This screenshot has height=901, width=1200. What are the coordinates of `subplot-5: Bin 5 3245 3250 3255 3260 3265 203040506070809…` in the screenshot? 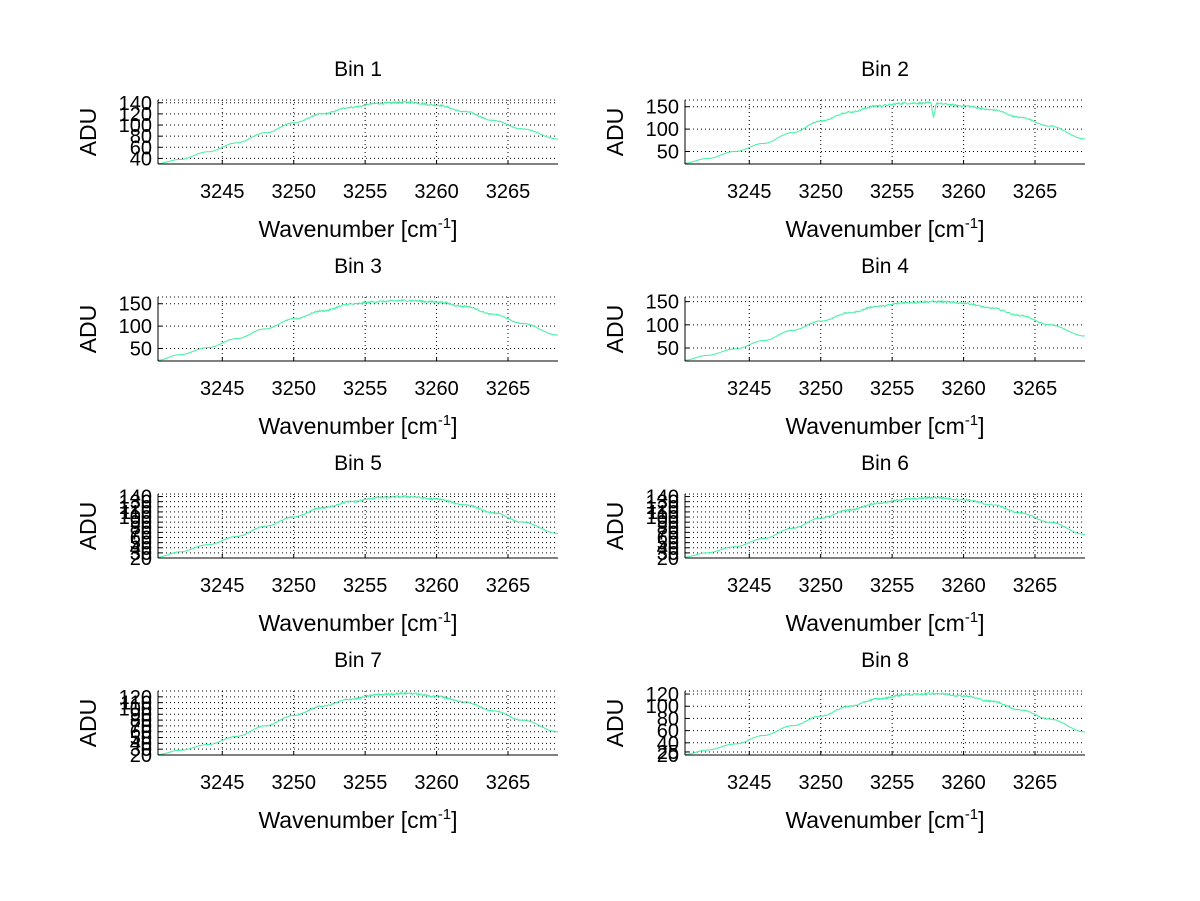 It's located at (317, 544).